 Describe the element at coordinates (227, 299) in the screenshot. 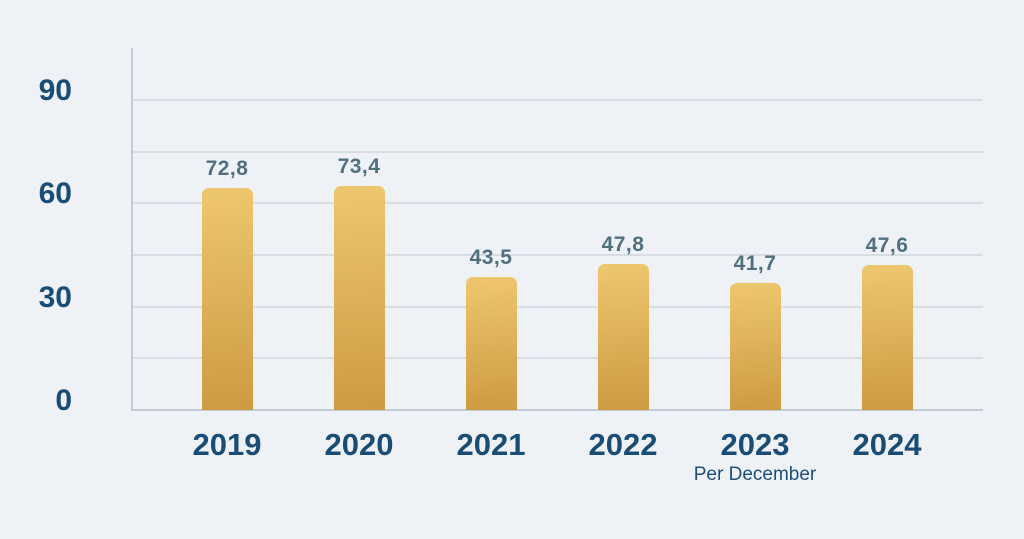

I see `bar-2019` at that location.